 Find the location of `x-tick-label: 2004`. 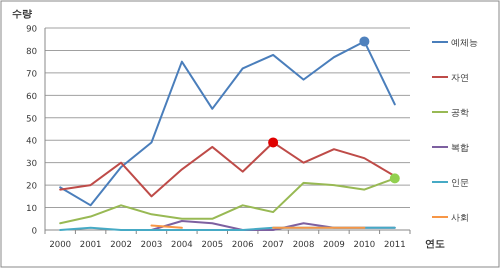

x-tick-label: 2004 is located at coordinates (182, 245).